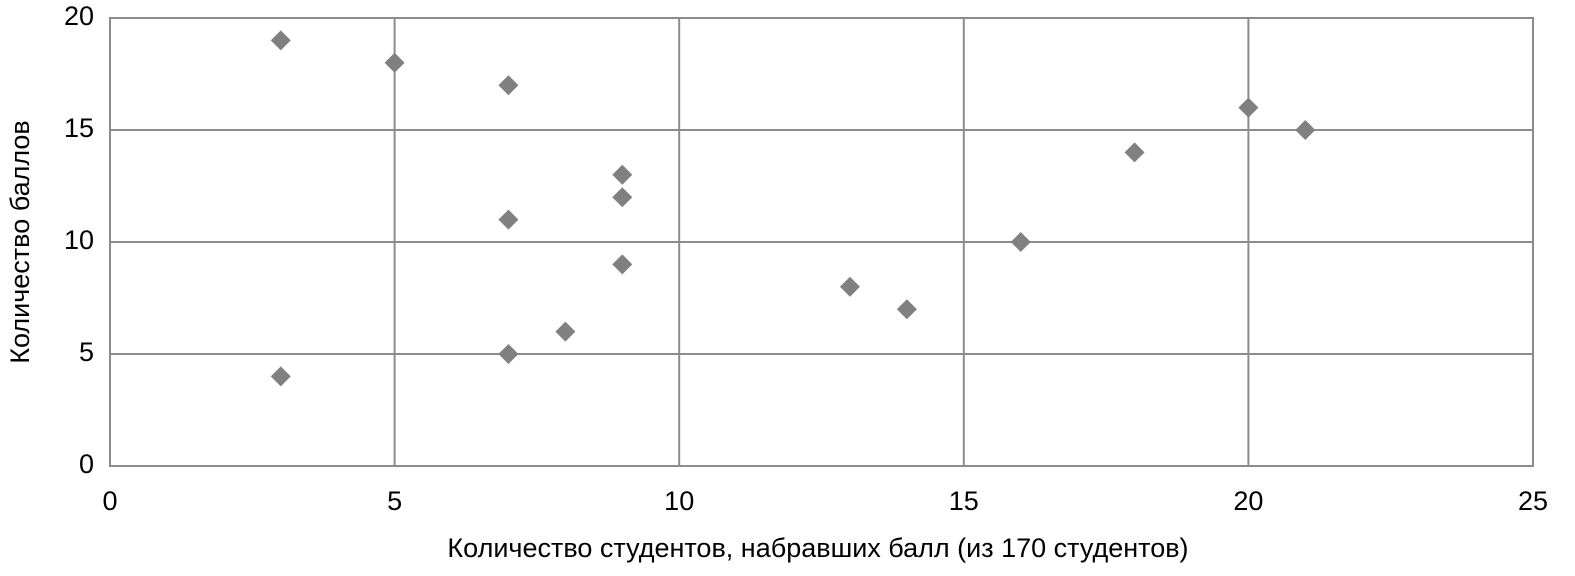 The height and width of the screenshot is (576, 1575). Describe the element at coordinates (79, 128) in the screenshot. I see `y-tick-label: 15` at that location.